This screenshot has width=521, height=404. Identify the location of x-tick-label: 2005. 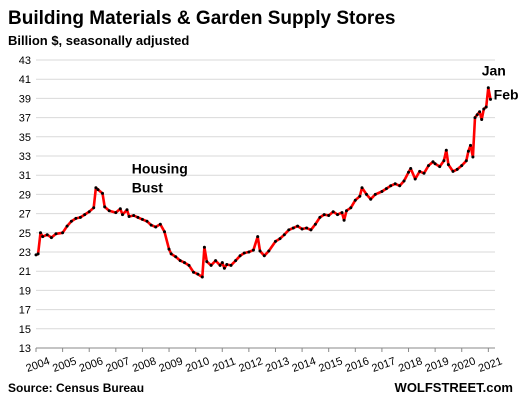
(64, 365).